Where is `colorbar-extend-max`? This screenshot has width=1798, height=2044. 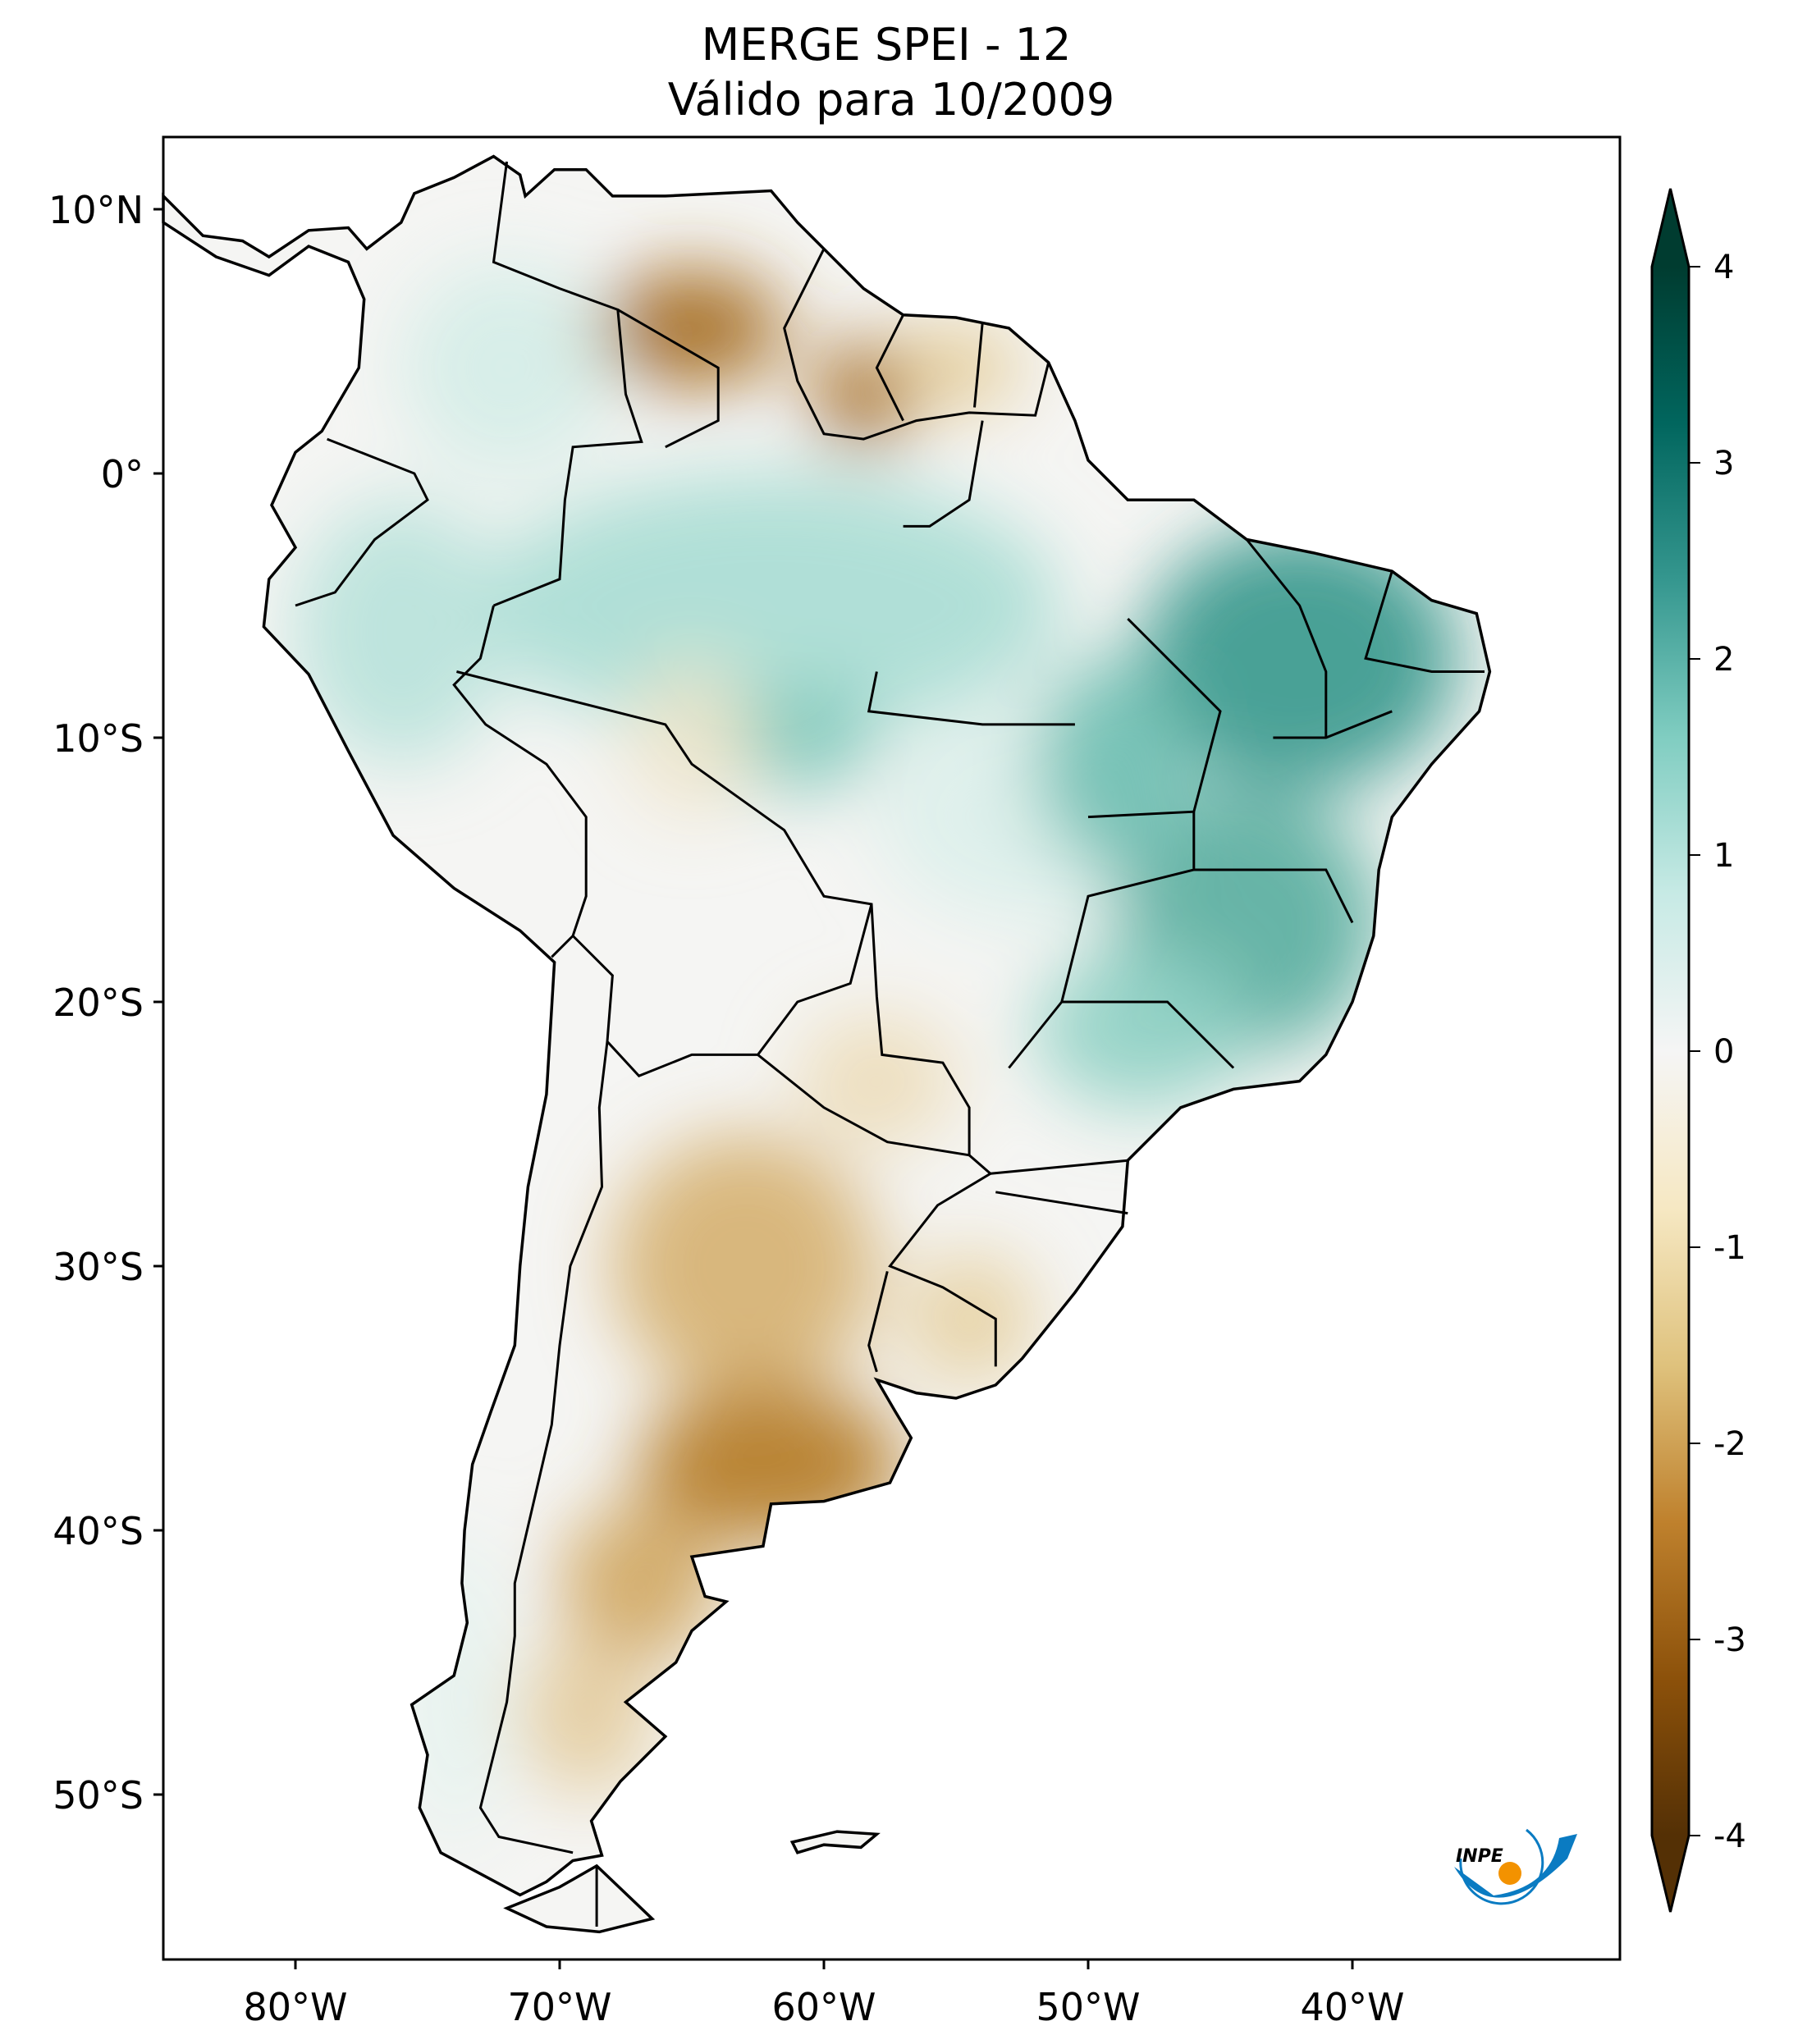
colorbar-extend-max is located at coordinates (1670, 228).